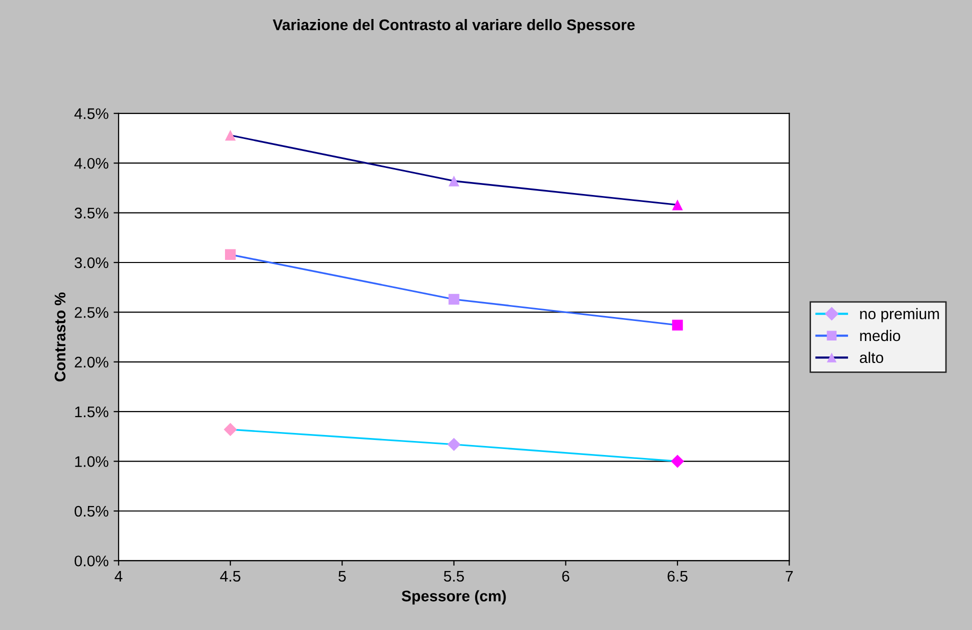  Describe the element at coordinates (91, 511) in the screenshot. I see `y-tick-label: 0.5%` at that location.